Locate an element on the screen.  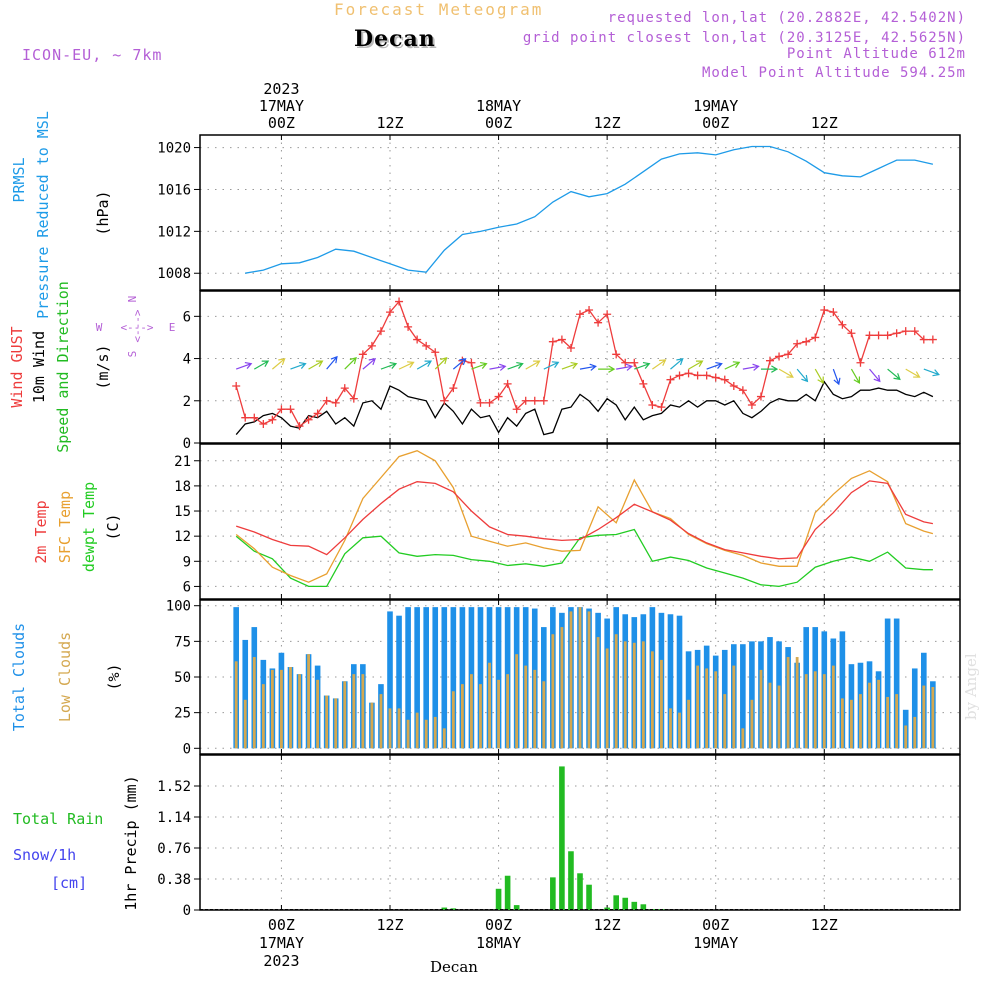
model-label: ICON-EU, ~ 7km is located at coordinates (92, 55).